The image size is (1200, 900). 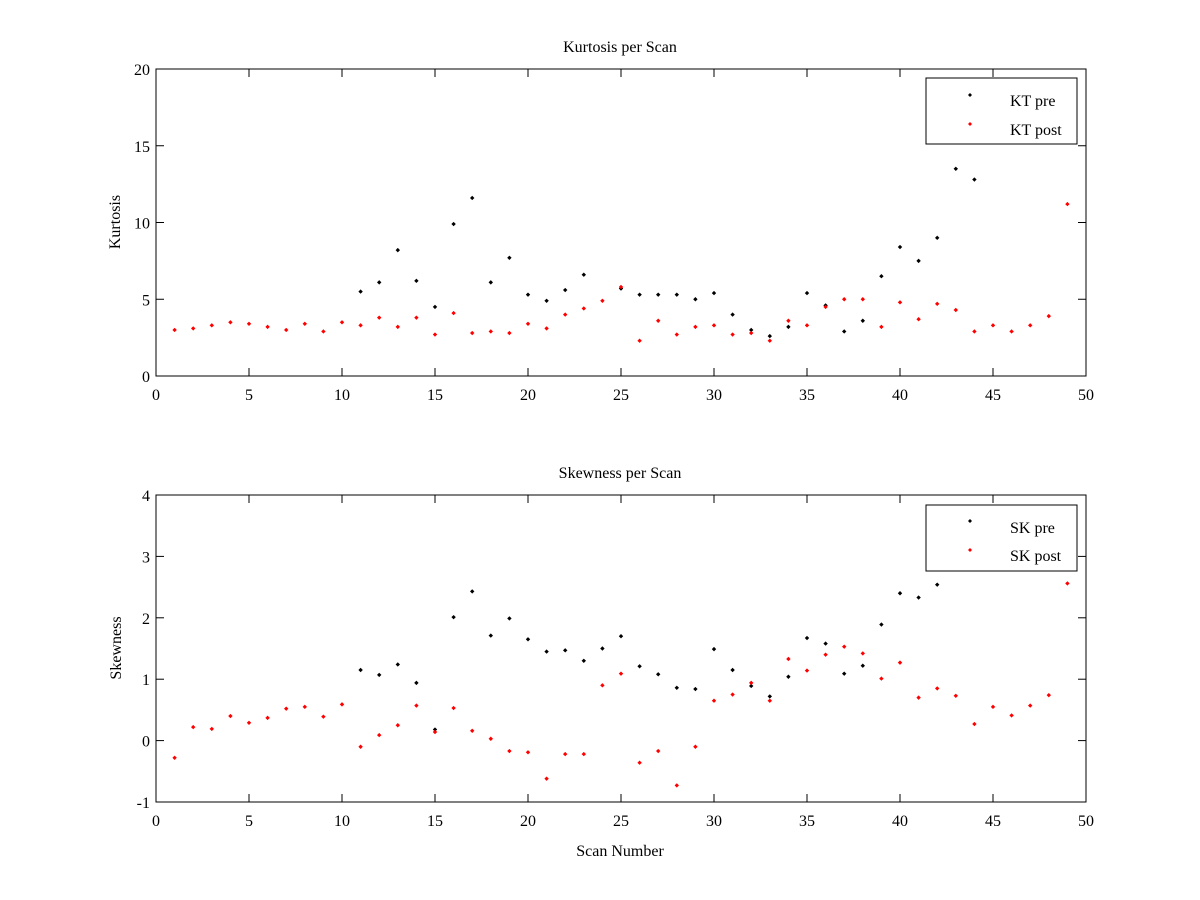 What do you see at coordinates (142, 224) in the screenshot?
I see `kurtosis-y-tick-label: 10` at bounding box center [142, 224].